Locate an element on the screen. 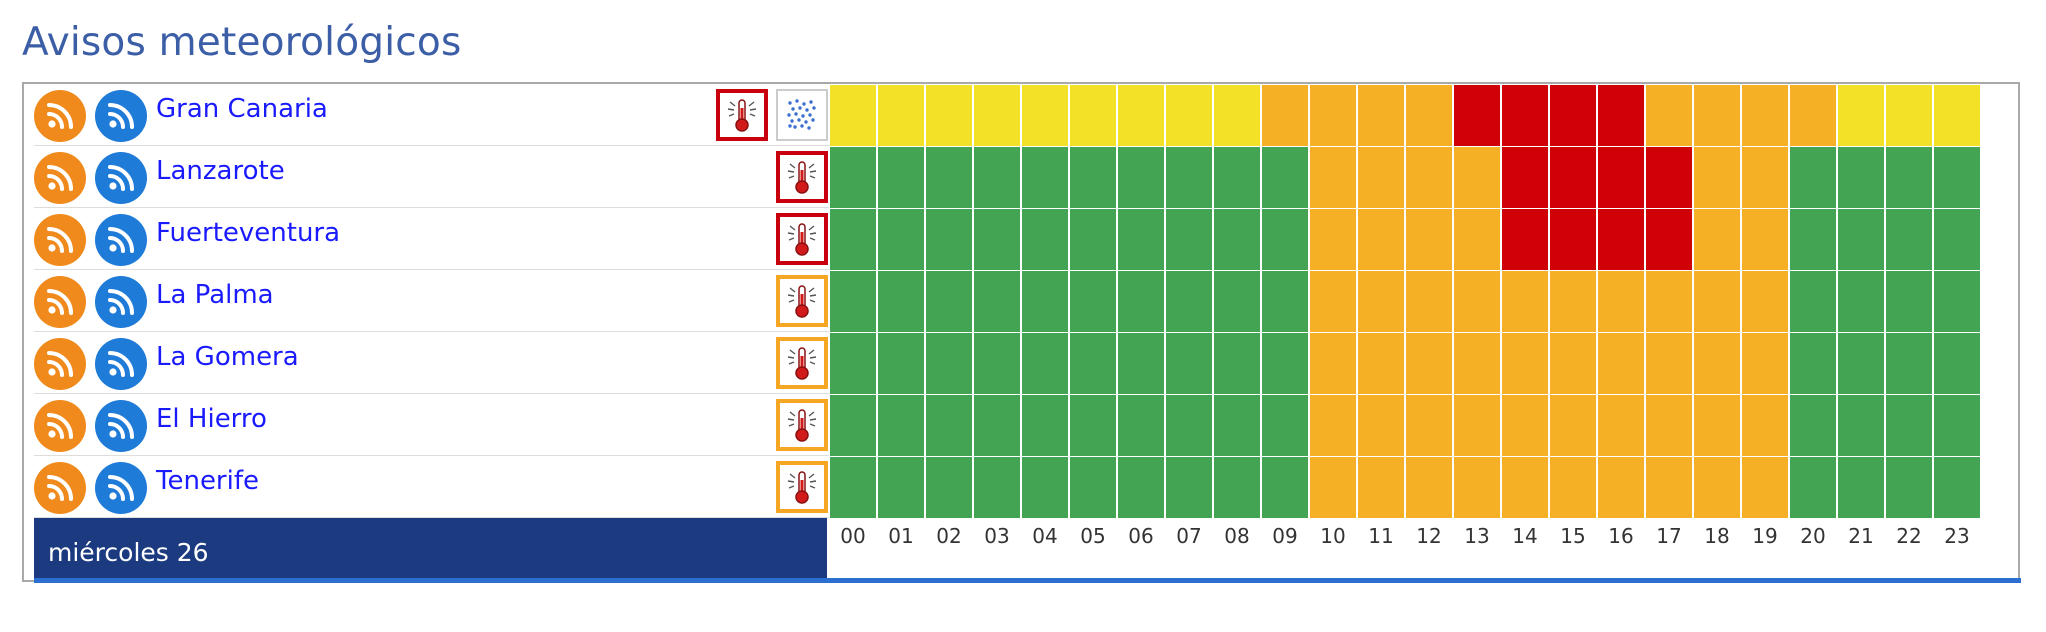  zone-link: La Gomera is located at coordinates (227, 357).